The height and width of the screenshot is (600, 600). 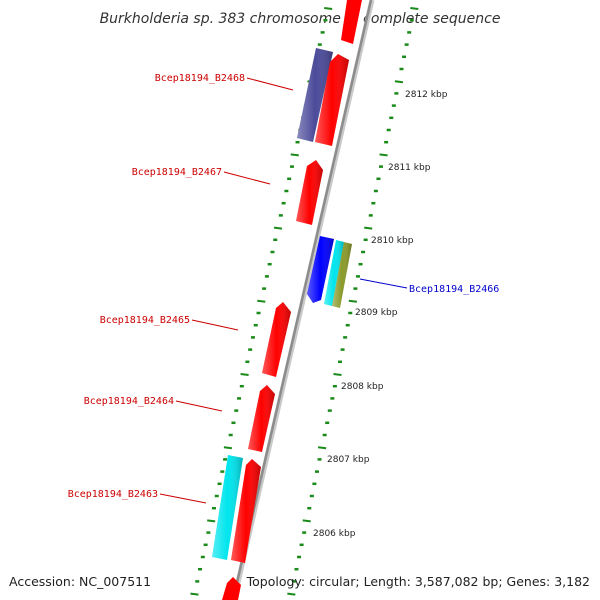 What do you see at coordinates (80, 581) in the screenshot?
I see `accession-text: Accession: NC_007511` at bounding box center [80, 581].